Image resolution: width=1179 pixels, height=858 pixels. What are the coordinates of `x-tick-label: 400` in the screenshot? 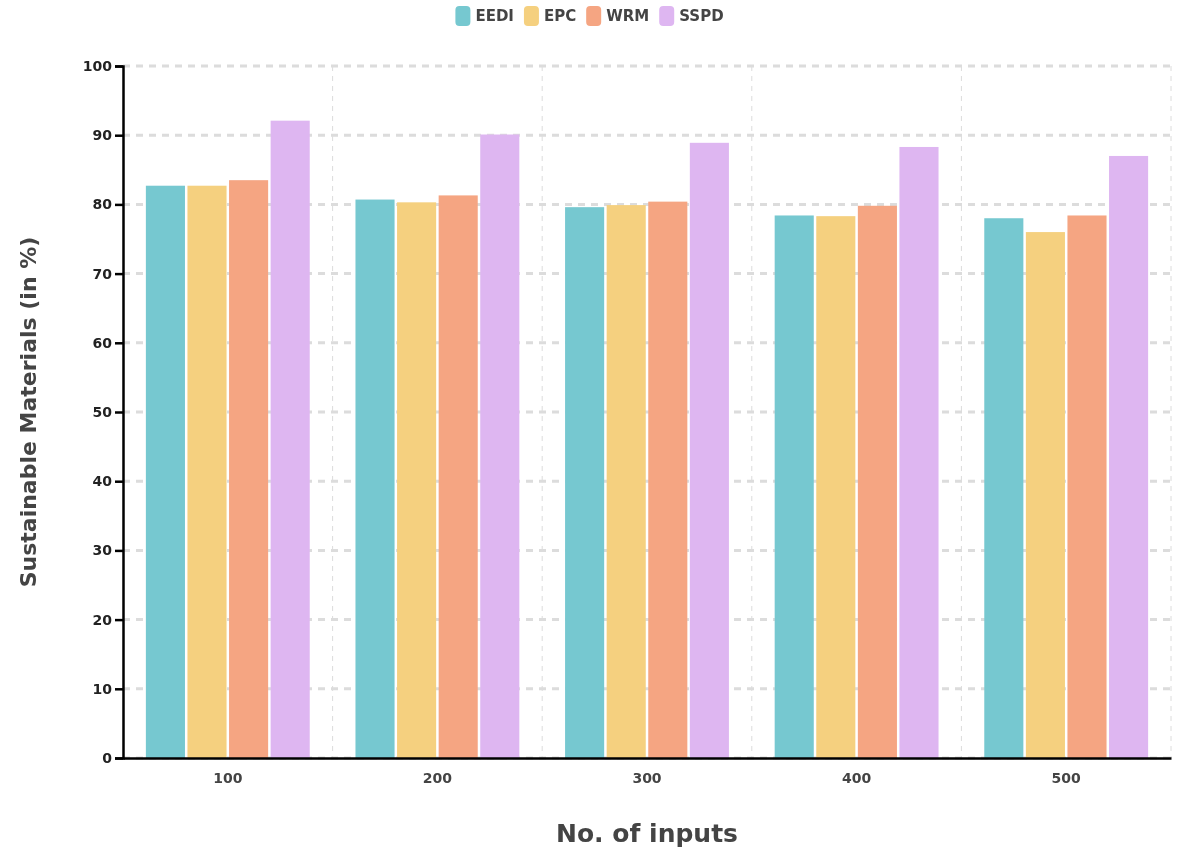 It's located at (856, 778).